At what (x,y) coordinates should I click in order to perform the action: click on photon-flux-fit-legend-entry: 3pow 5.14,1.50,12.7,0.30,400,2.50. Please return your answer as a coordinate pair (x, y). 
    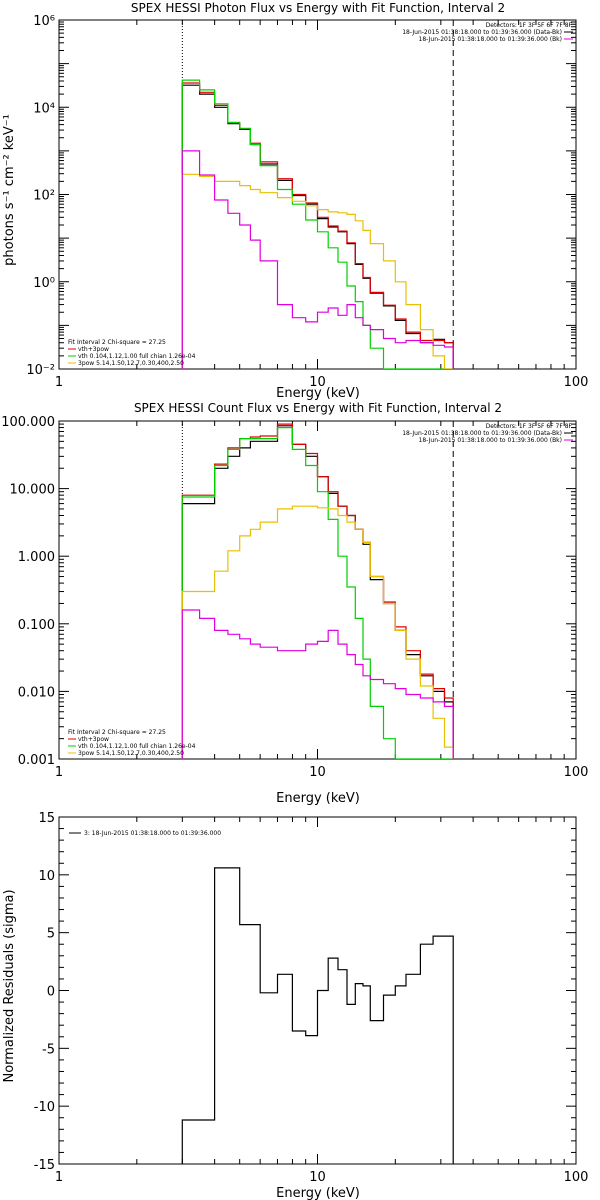
    Looking at the image, I should click on (131, 363).